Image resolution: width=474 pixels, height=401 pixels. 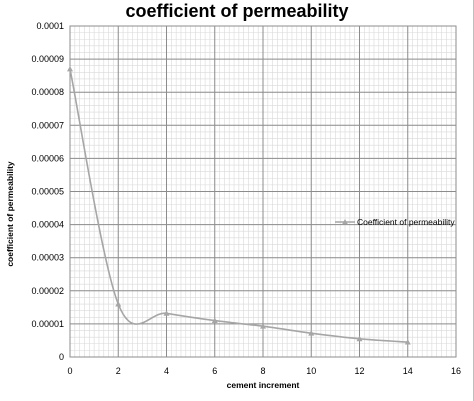 I want to click on y-tick-label: 0, so click(x=61, y=357).